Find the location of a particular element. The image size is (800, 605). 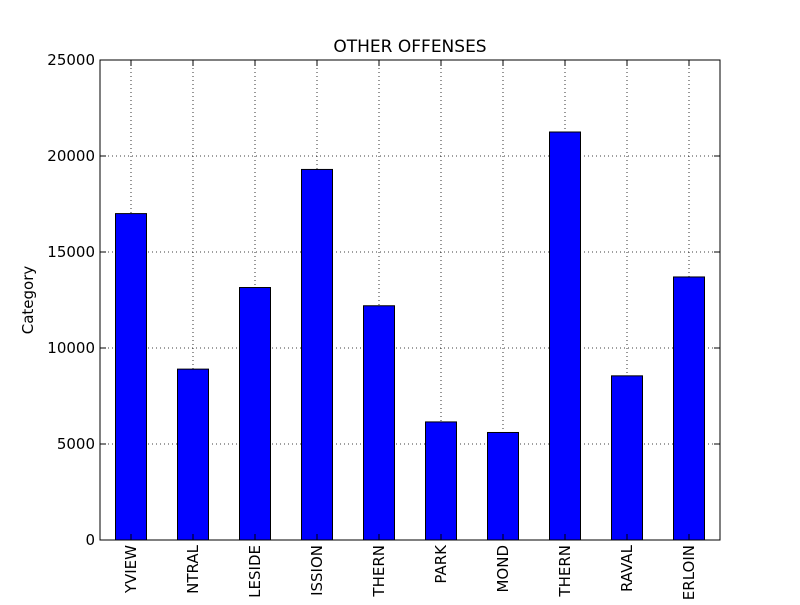

y-axis-label: Category is located at coordinates (28, 300).